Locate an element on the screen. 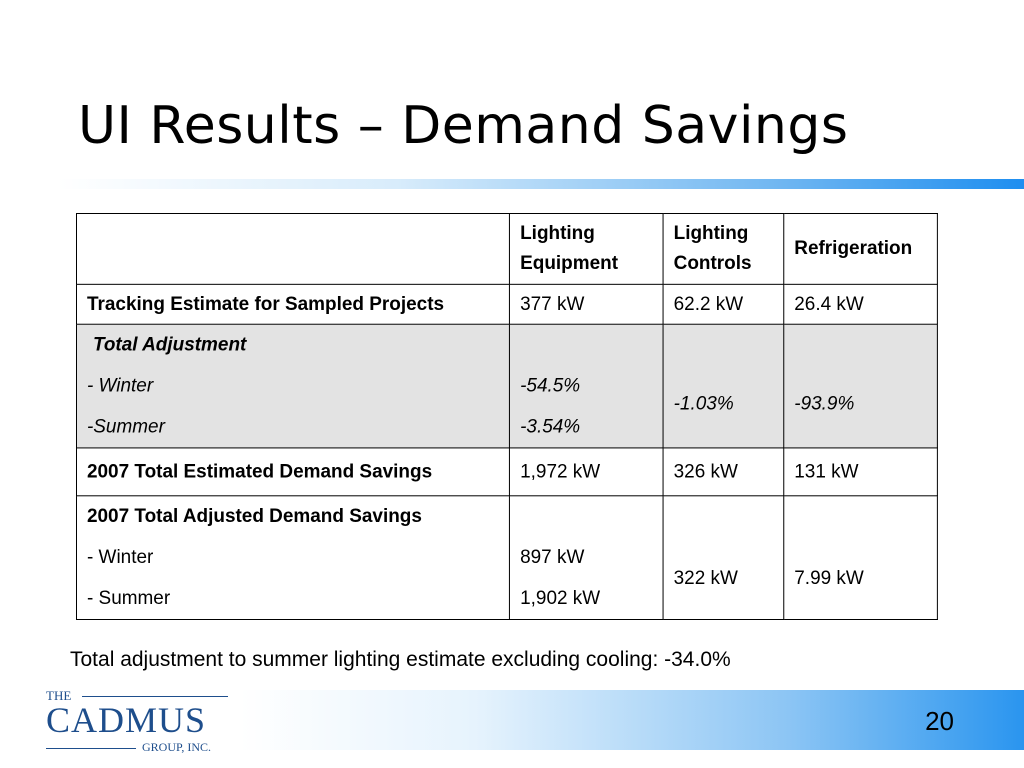  tracking-refrigeration: 26.4 kW is located at coordinates (860, 304).